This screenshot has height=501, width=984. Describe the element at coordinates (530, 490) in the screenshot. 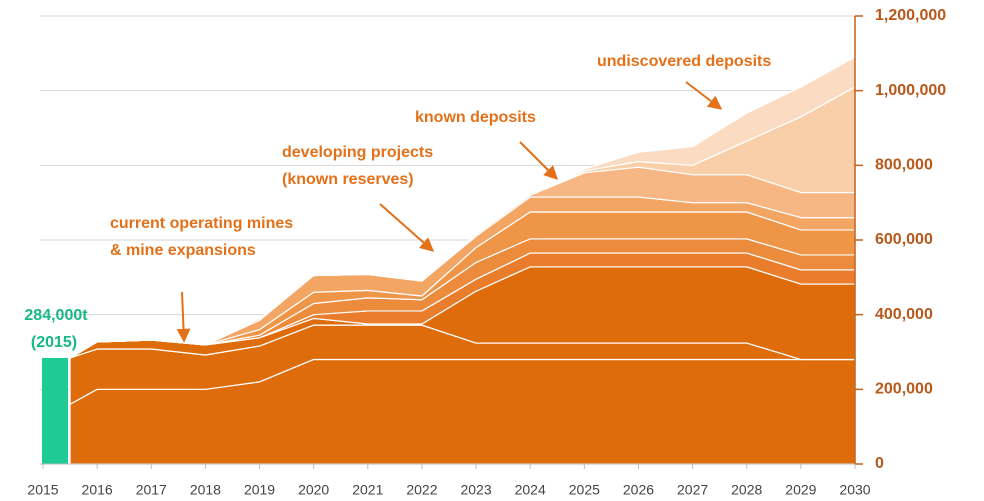

I see `x-tick-label: 2024` at that location.